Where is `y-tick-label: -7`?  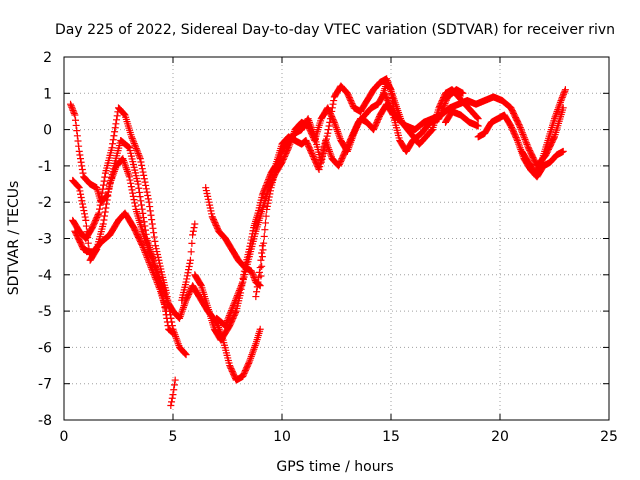 y-tick-label: -7 is located at coordinates (45, 385).